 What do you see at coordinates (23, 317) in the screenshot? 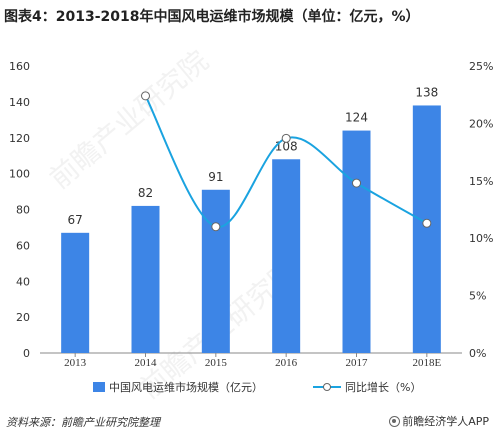
I see `y-left-tick-label: 20` at bounding box center [23, 317].